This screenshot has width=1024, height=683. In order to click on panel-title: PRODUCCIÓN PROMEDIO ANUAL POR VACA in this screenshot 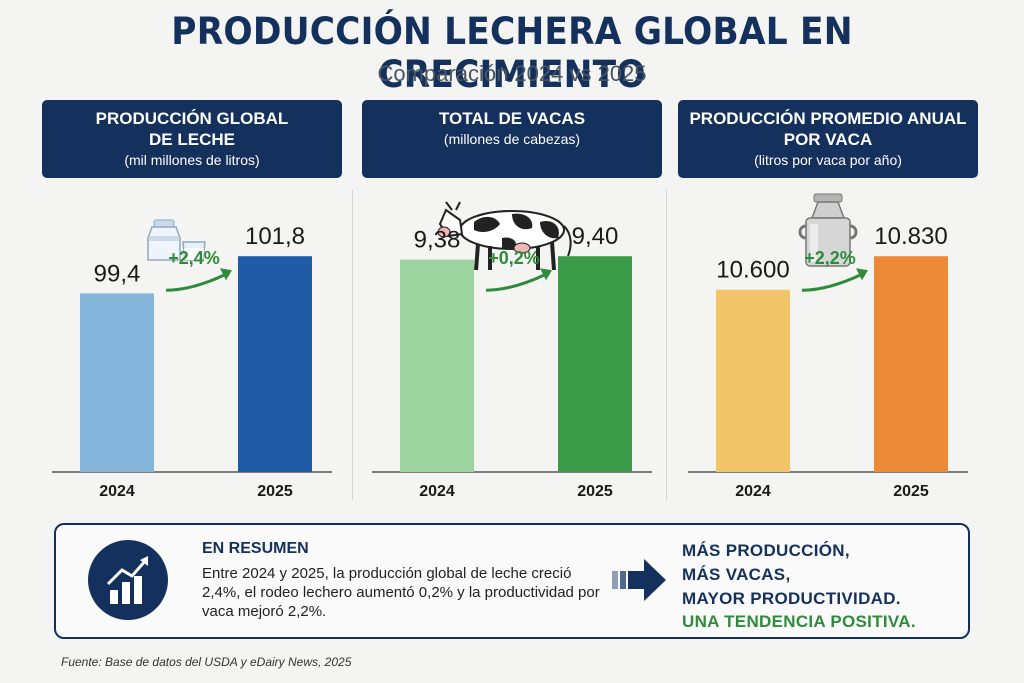, I will do `click(828, 129)`.